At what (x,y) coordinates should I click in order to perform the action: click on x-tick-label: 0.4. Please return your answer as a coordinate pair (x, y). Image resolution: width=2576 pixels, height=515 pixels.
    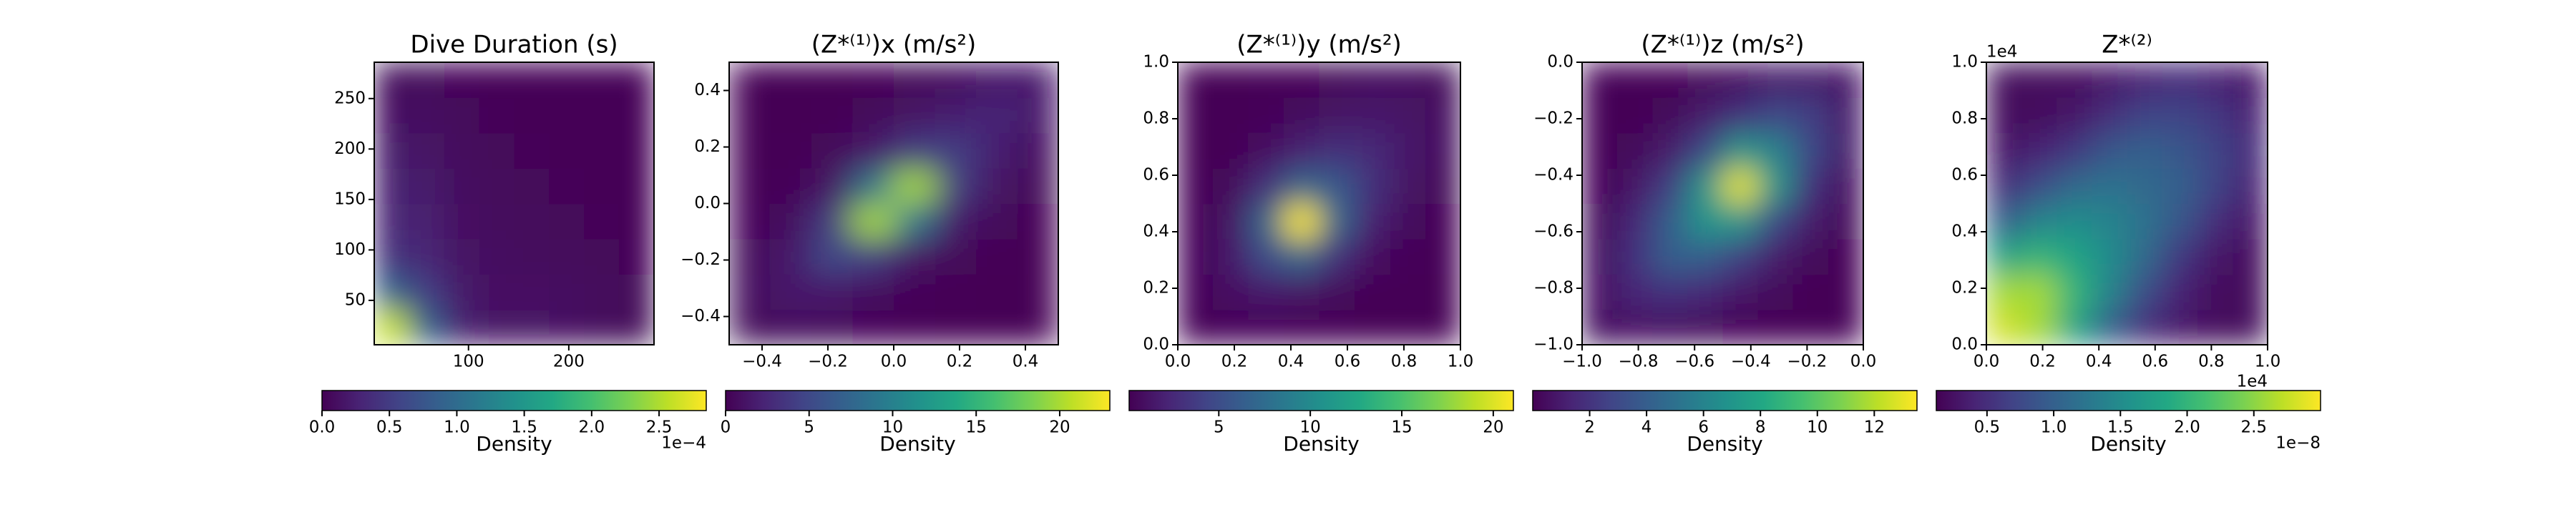
    Looking at the image, I should click on (1291, 362).